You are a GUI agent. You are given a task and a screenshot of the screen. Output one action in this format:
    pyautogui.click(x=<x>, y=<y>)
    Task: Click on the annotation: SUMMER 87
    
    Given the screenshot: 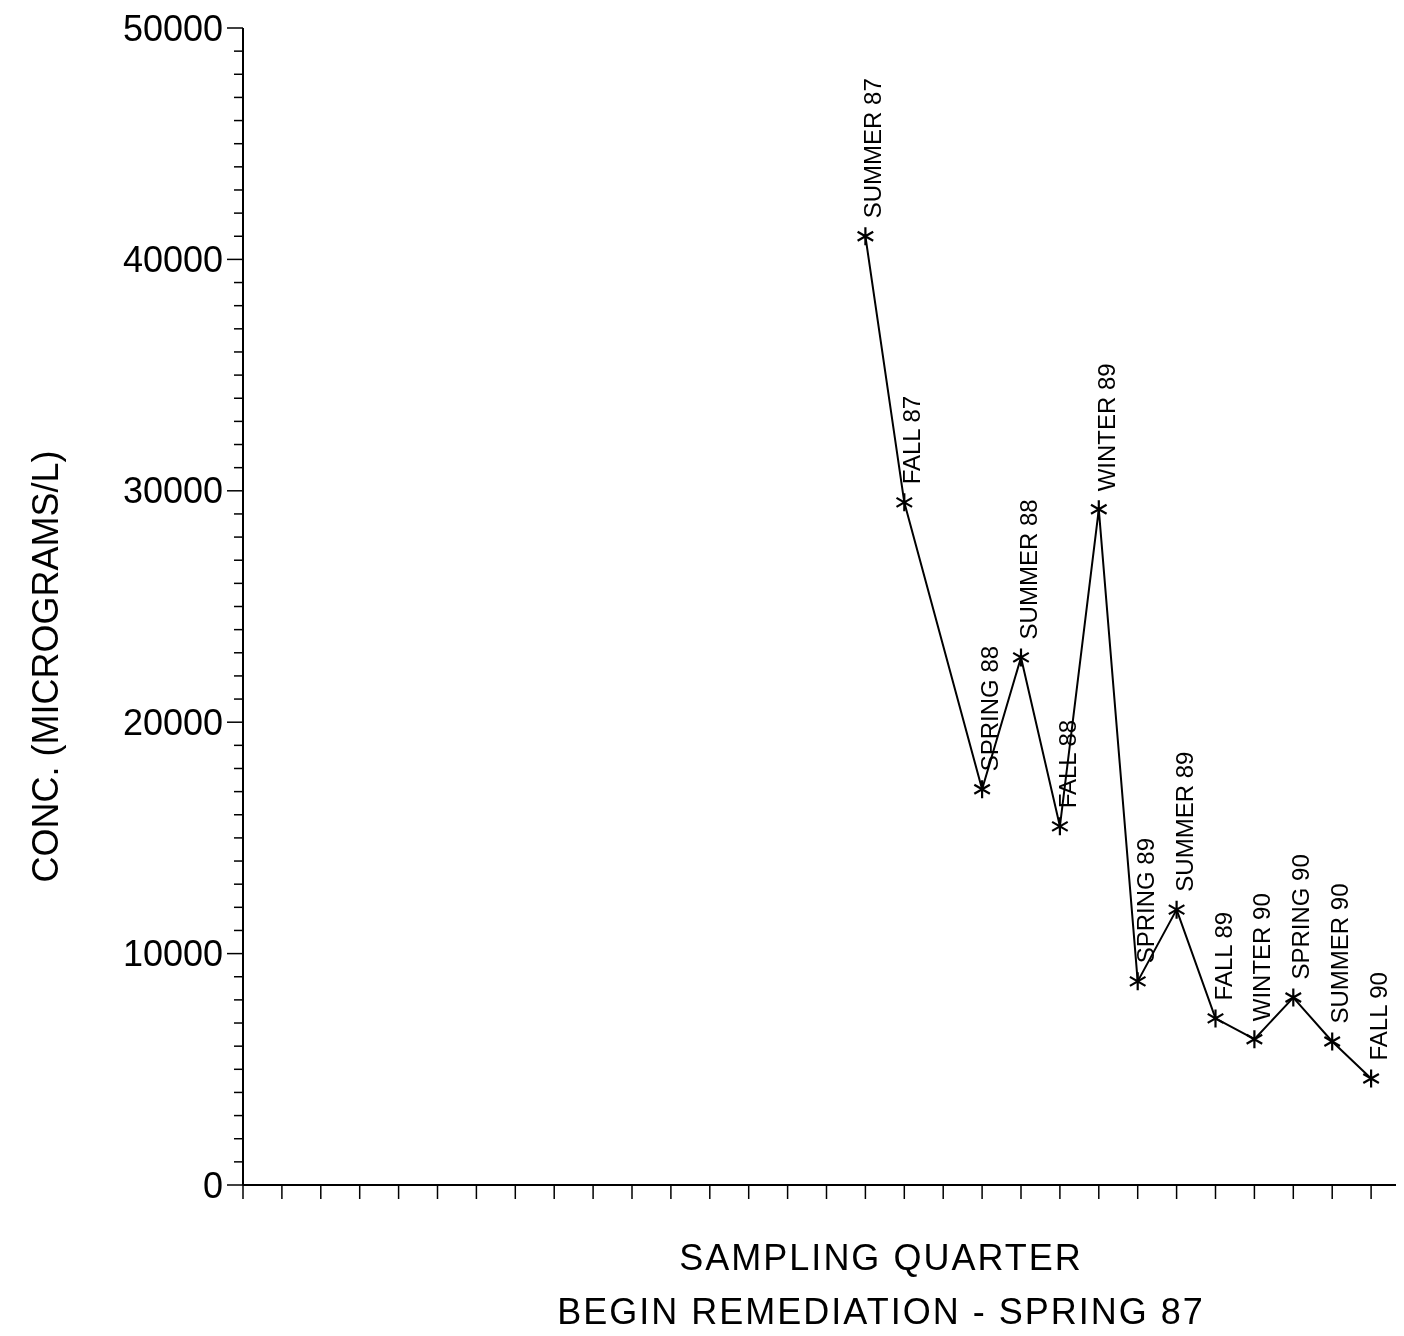 What is the action you would take?
    pyautogui.click(x=873, y=148)
    